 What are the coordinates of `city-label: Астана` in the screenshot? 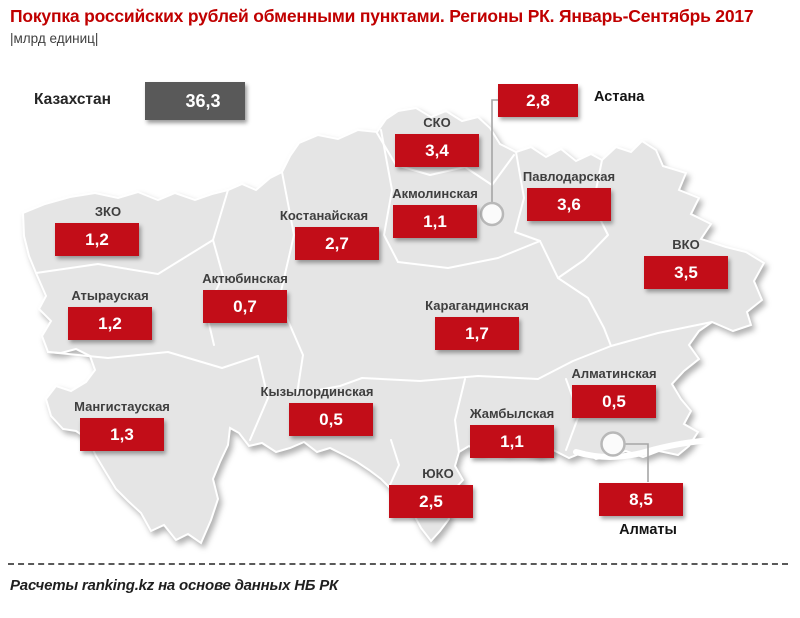 It's located at (619, 97).